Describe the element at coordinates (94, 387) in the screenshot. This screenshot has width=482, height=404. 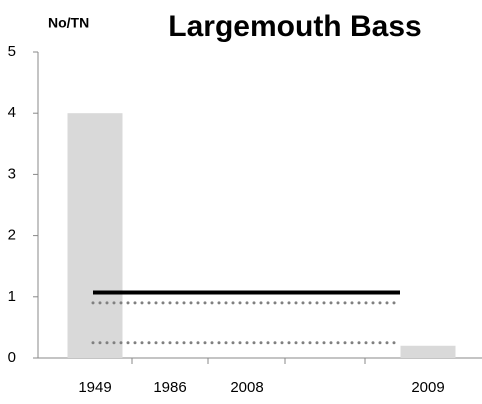
I see `x-tick-label: 1949` at that location.